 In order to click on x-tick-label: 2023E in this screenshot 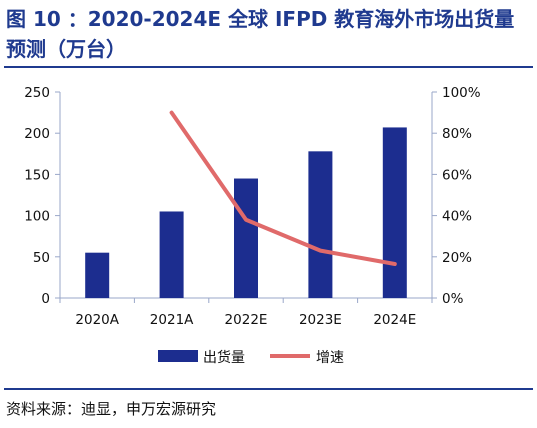, I will do `click(320, 320)`.